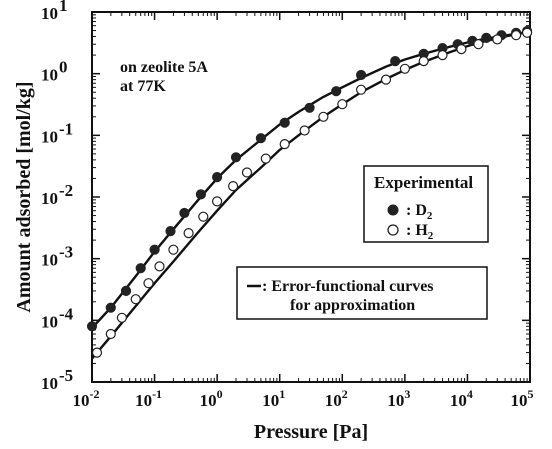 This screenshot has width=552, height=449. I want to click on x-tick-label: 10⁵, so click(522, 398).